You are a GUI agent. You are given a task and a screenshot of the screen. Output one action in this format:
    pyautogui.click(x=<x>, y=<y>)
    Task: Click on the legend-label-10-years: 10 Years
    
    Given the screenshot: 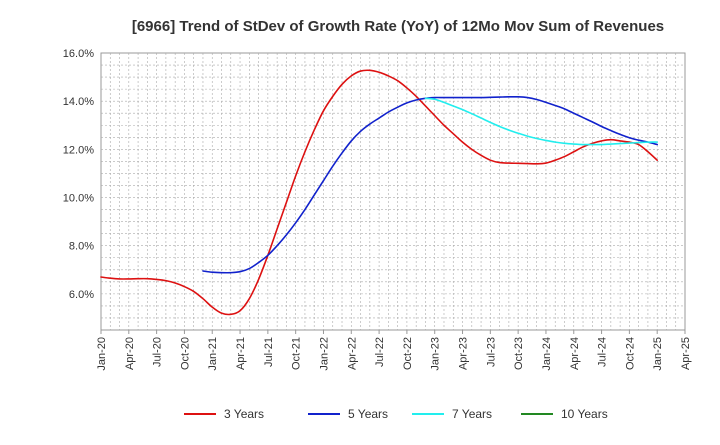 What is the action you would take?
    pyautogui.click(x=584, y=414)
    